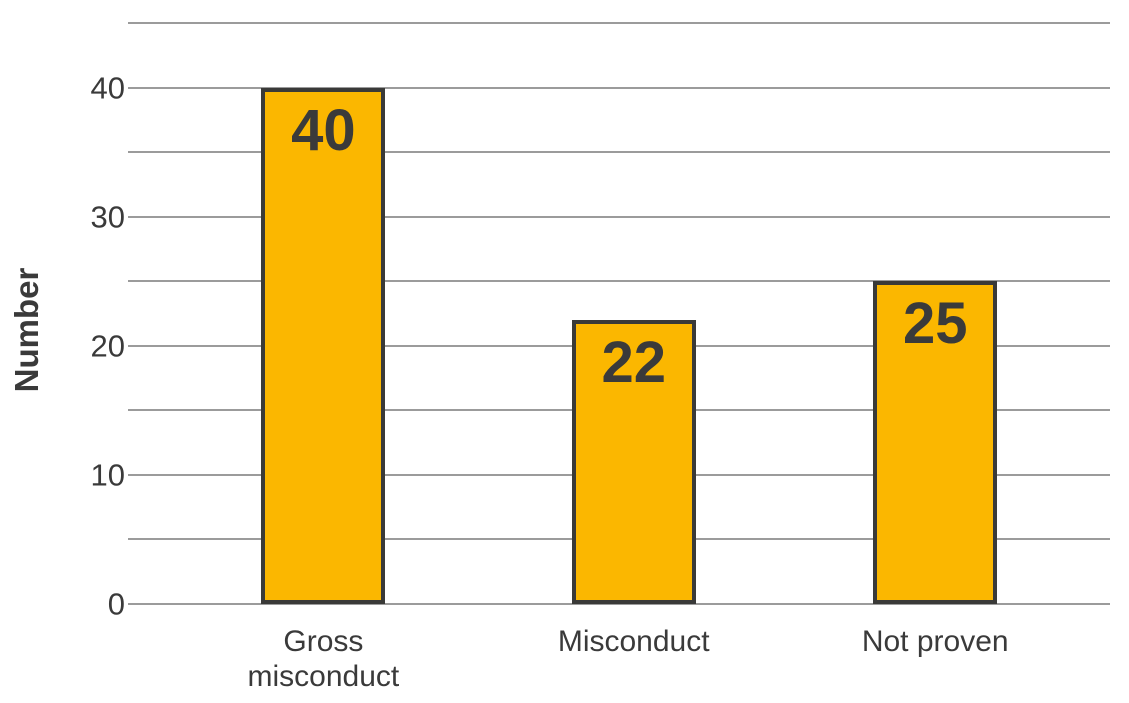 Image resolution: width=1129 pixels, height=703 pixels. What do you see at coordinates (323, 130) in the screenshot?
I see `bar-value-label: 40` at bounding box center [323, 130].